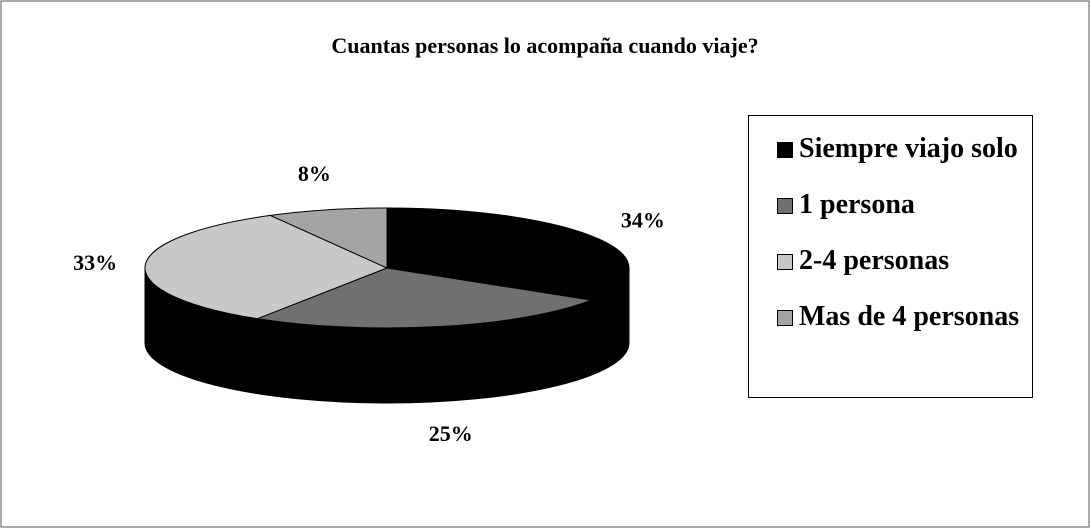 Image resolution: width=1091 pixels, height=529 pixels. Describe the element at coordinates (909, 316) in the screenshot. I see `legend-label: Mas de 4 personas` at that location.